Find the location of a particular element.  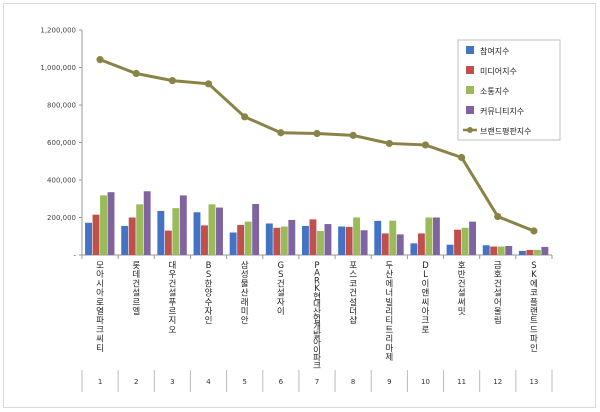

legend-label-3: 소통지수 is located at coordinates (494, 91).